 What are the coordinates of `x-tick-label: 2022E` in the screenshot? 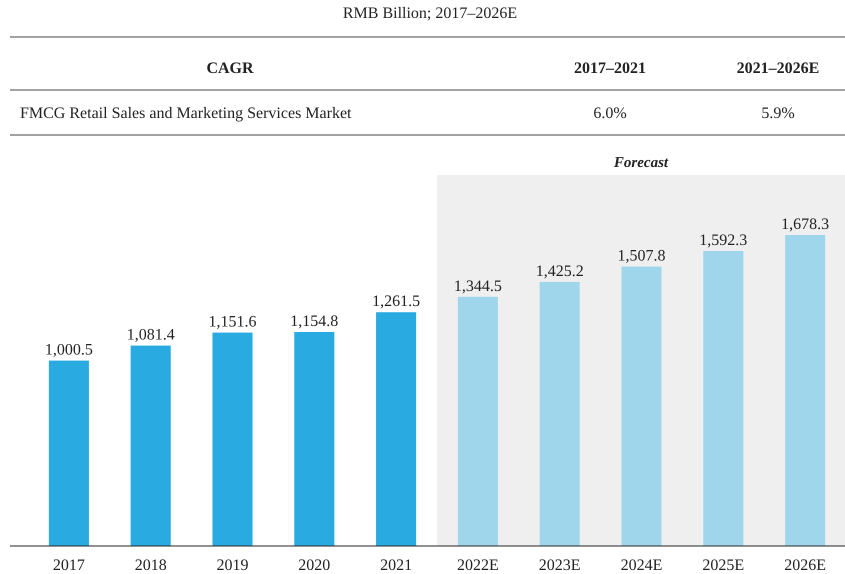 It's located at (478, 565).